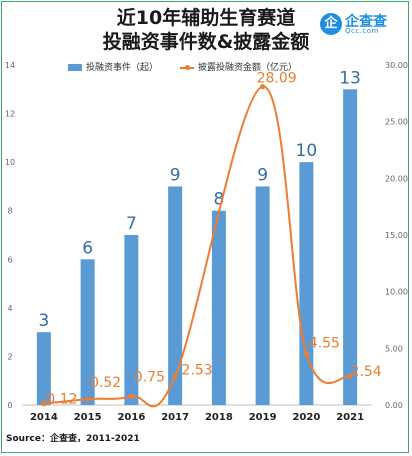 This screenshot has height=456, width=412. I want to click on x-tick-label: 2014, so click(44, 417).